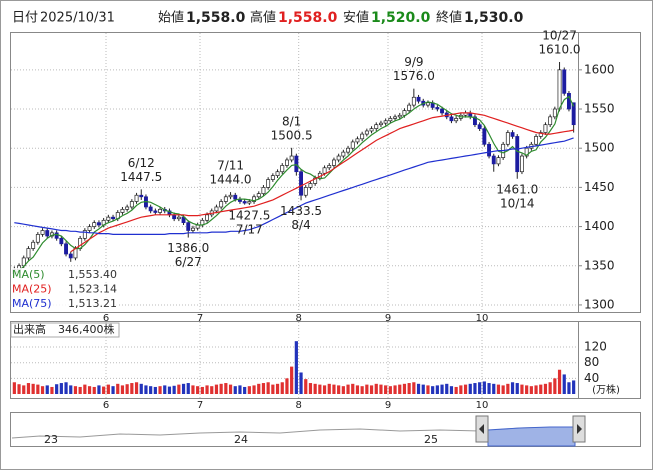  What do you see at coordinates (171, 18) in the screenshot?
I see `open-label: 始値` at bounding box center [171, 18].